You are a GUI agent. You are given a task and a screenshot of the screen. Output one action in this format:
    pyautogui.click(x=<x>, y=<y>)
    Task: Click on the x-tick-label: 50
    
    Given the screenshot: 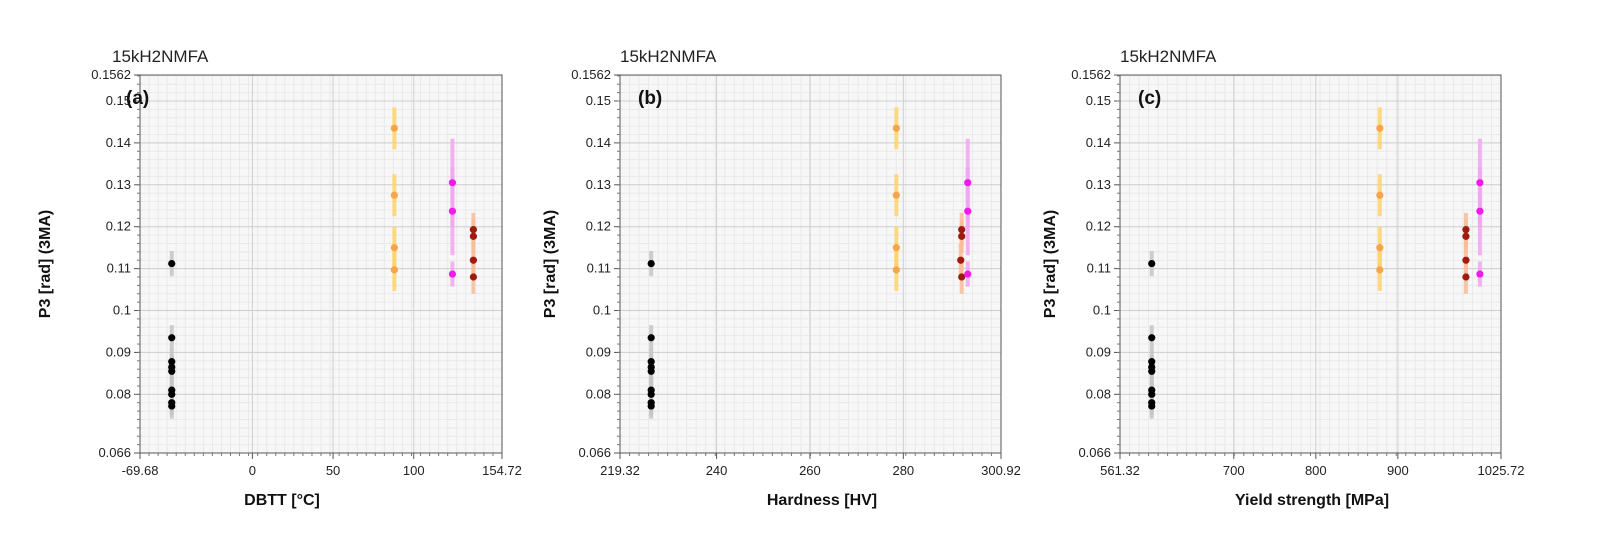 What is the action you would take?
    pyautogui.click(x=333, y=470)
    